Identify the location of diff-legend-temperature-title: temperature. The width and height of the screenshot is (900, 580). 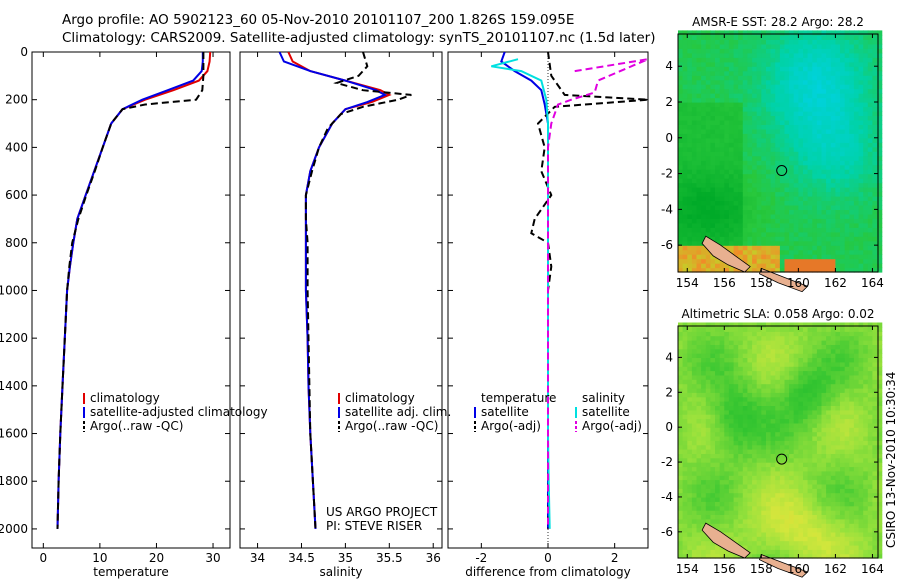
(518, 398).